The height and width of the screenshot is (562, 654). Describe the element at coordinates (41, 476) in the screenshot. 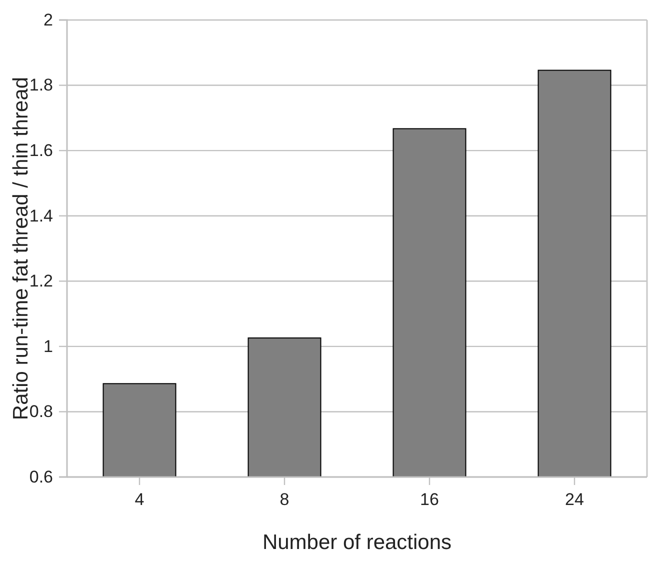

I see `y-tick-label: 0.6` at that location.